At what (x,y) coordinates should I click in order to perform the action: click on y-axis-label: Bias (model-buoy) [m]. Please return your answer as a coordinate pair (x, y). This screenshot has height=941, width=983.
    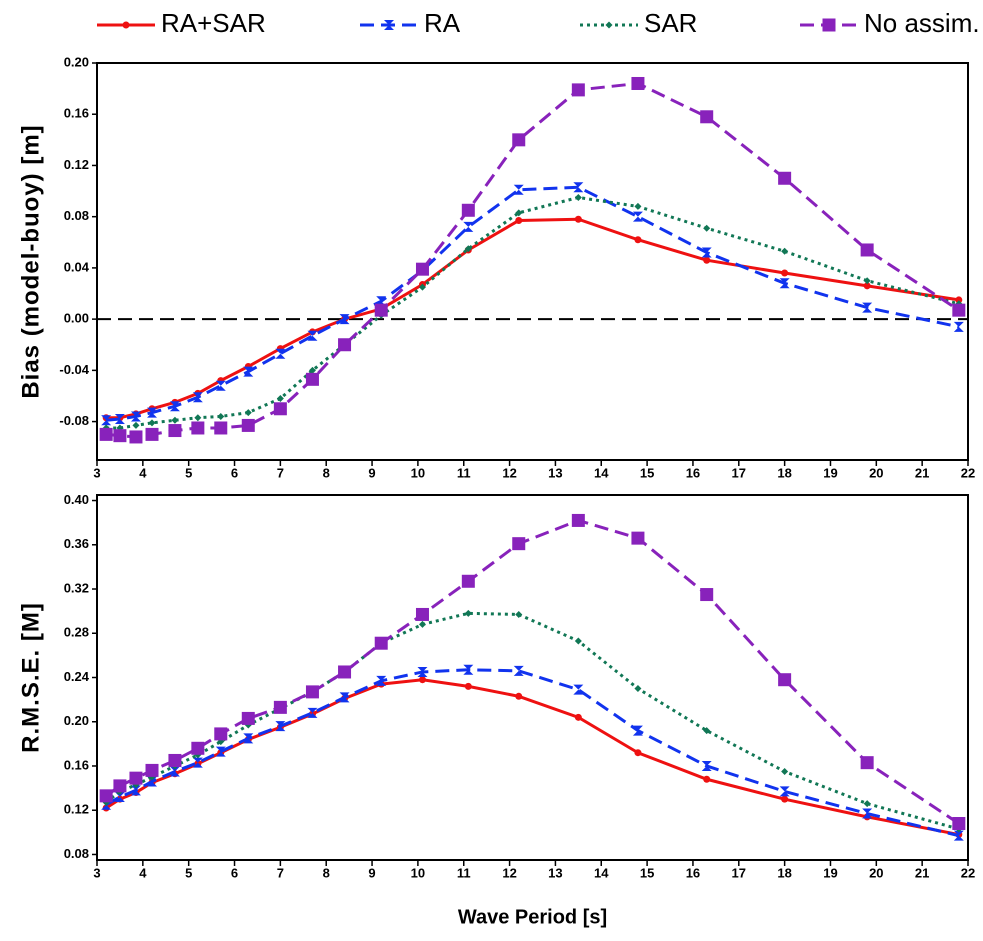
    Looking at the image, I should click on (30, 261).